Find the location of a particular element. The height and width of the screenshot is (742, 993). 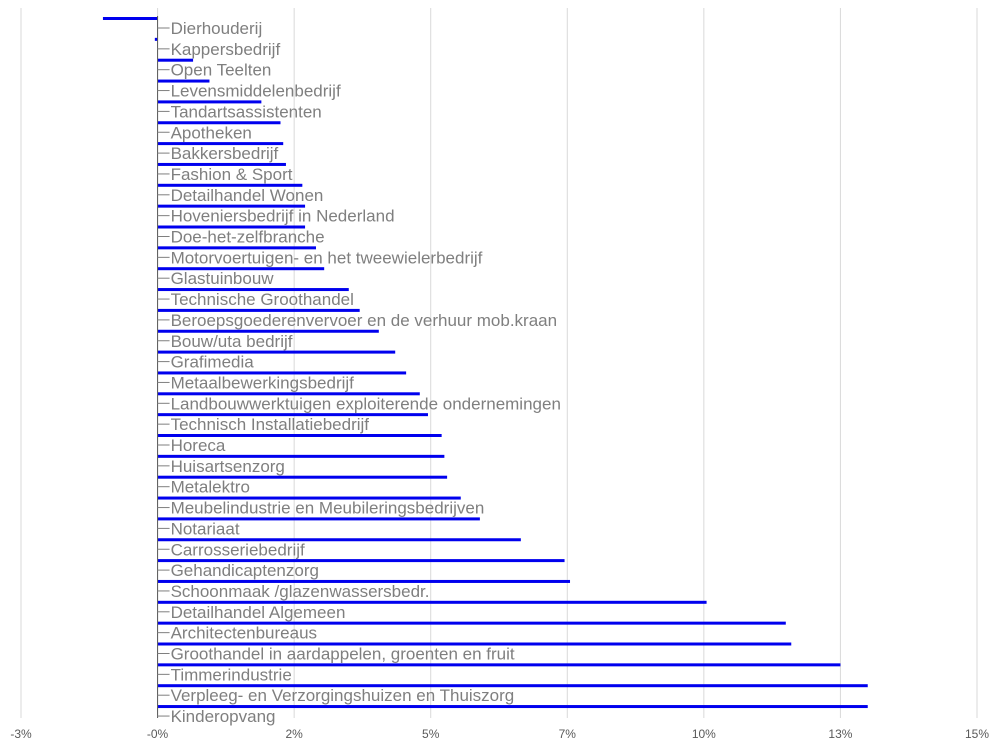

category-label: Open Teelten is located at coordinates (221, 70).